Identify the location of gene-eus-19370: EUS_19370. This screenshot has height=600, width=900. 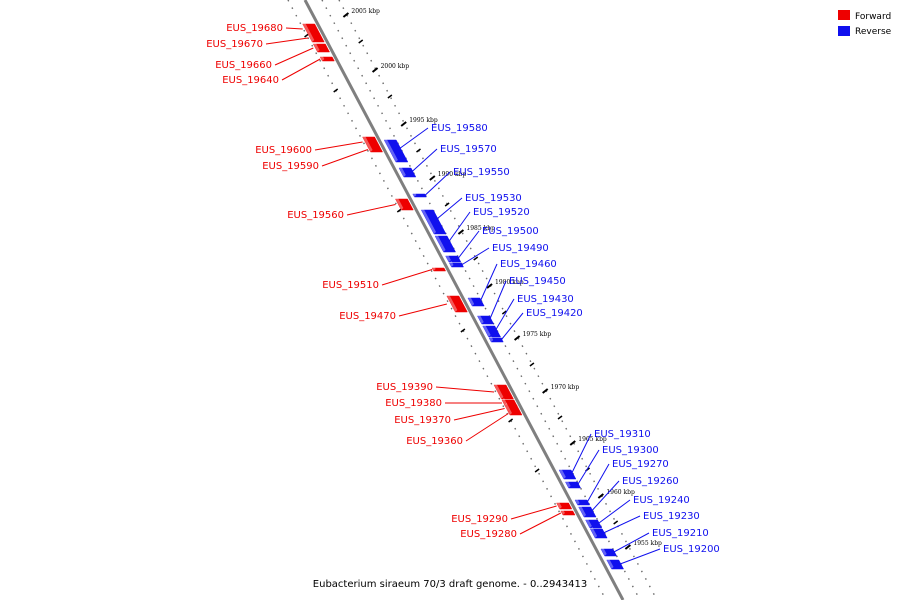
(457, 414).